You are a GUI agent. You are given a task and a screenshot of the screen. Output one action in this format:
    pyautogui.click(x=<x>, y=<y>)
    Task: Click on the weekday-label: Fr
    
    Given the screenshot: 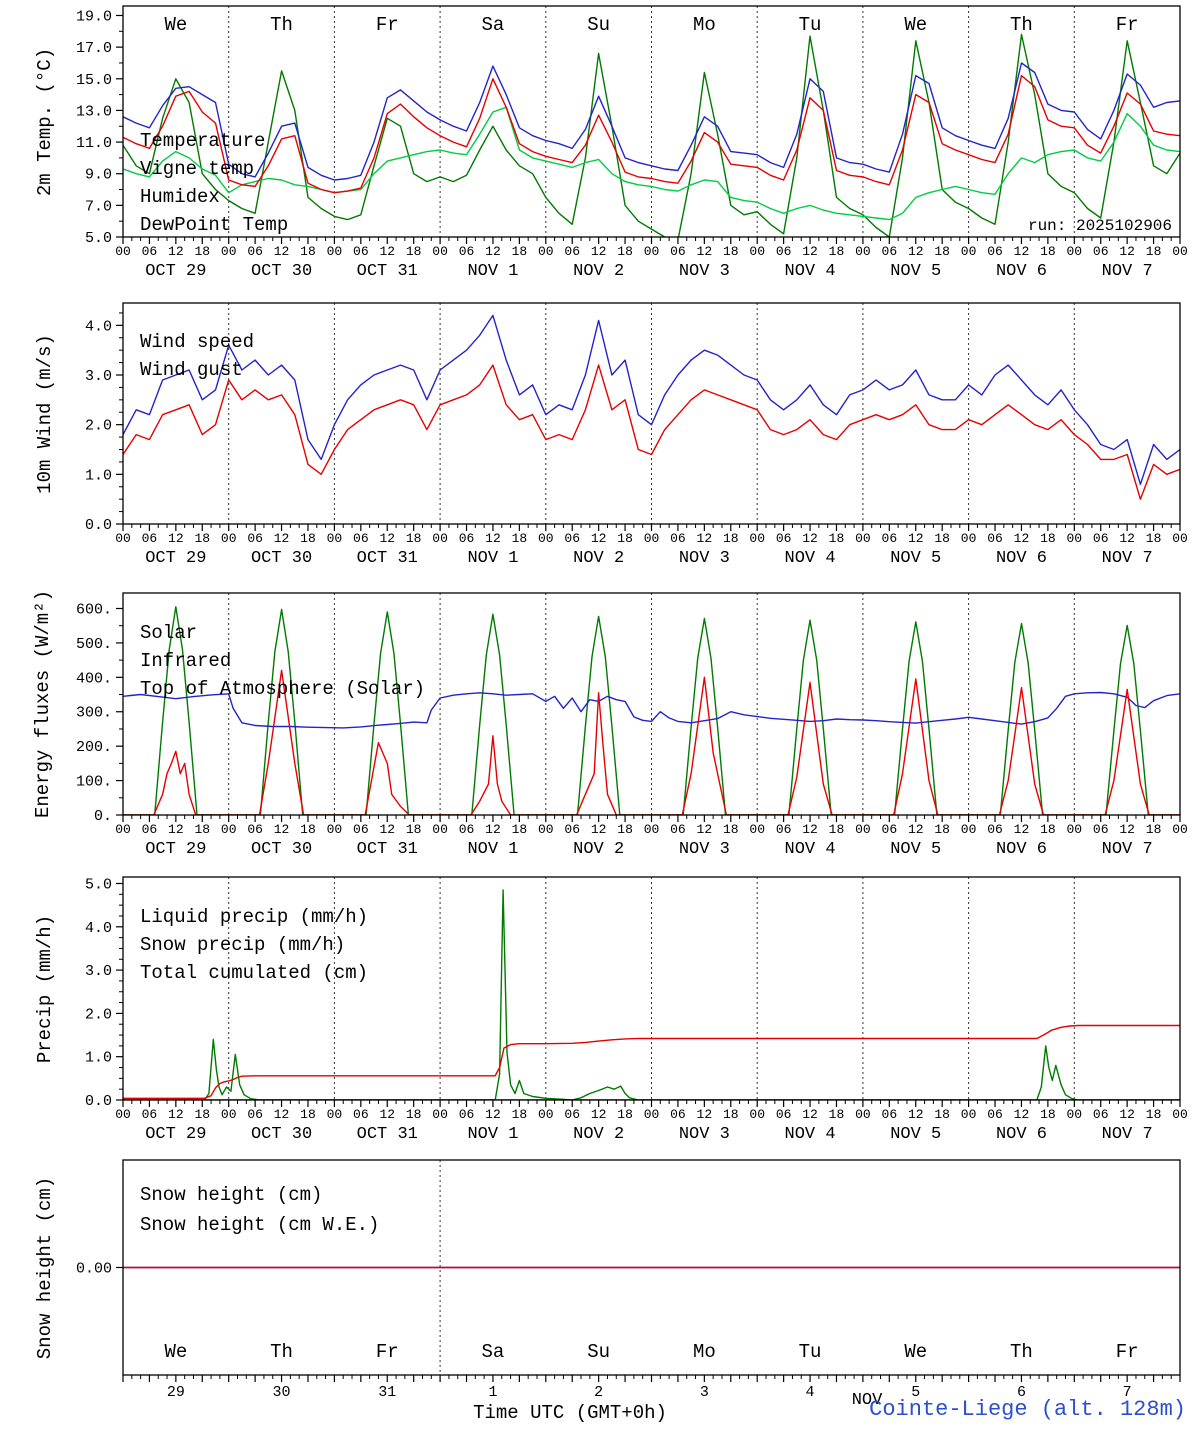 What is the action you would take?
    pyautogui.click(x=387, y=25)
    